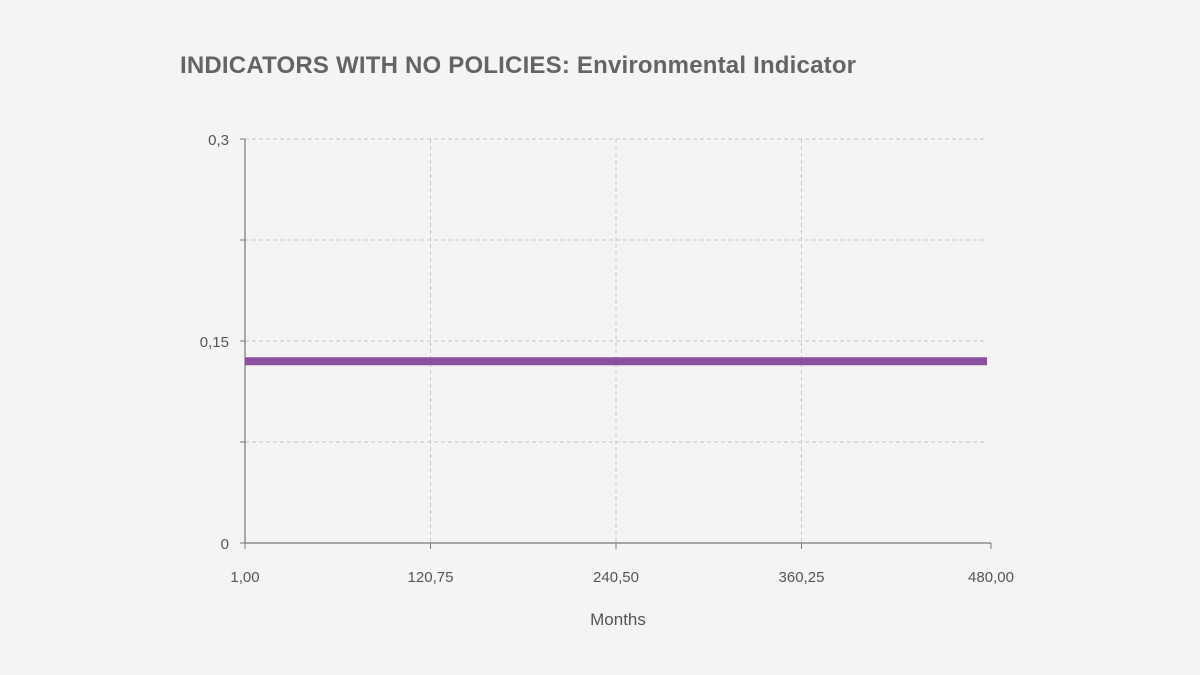  What do you see at coordinates (618, 619) in the screenshot?
I see `x-axis-title: Months` at bounding box center [618, 619].